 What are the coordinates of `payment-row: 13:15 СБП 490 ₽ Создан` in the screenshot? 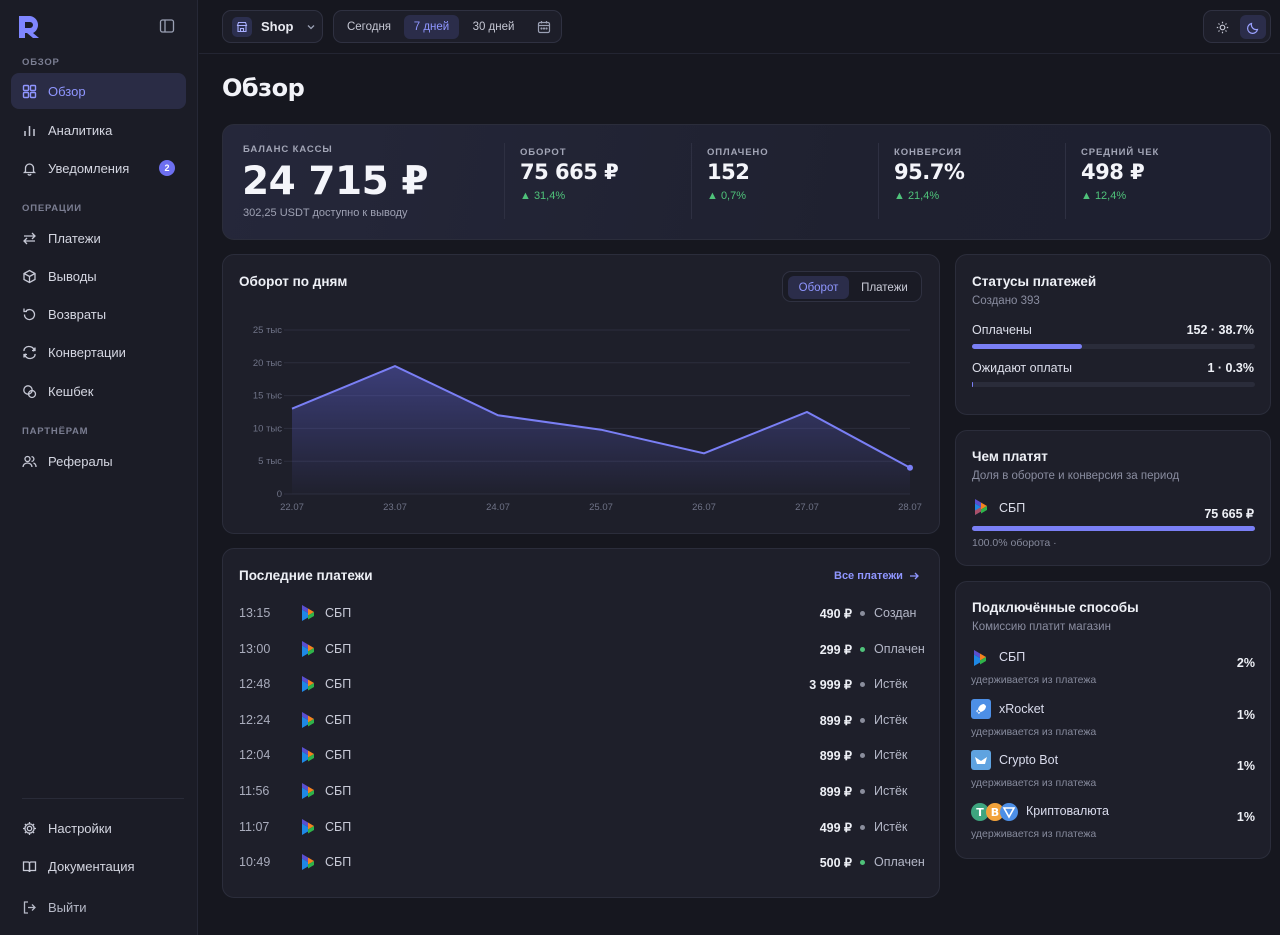 It's located at (581, 614).